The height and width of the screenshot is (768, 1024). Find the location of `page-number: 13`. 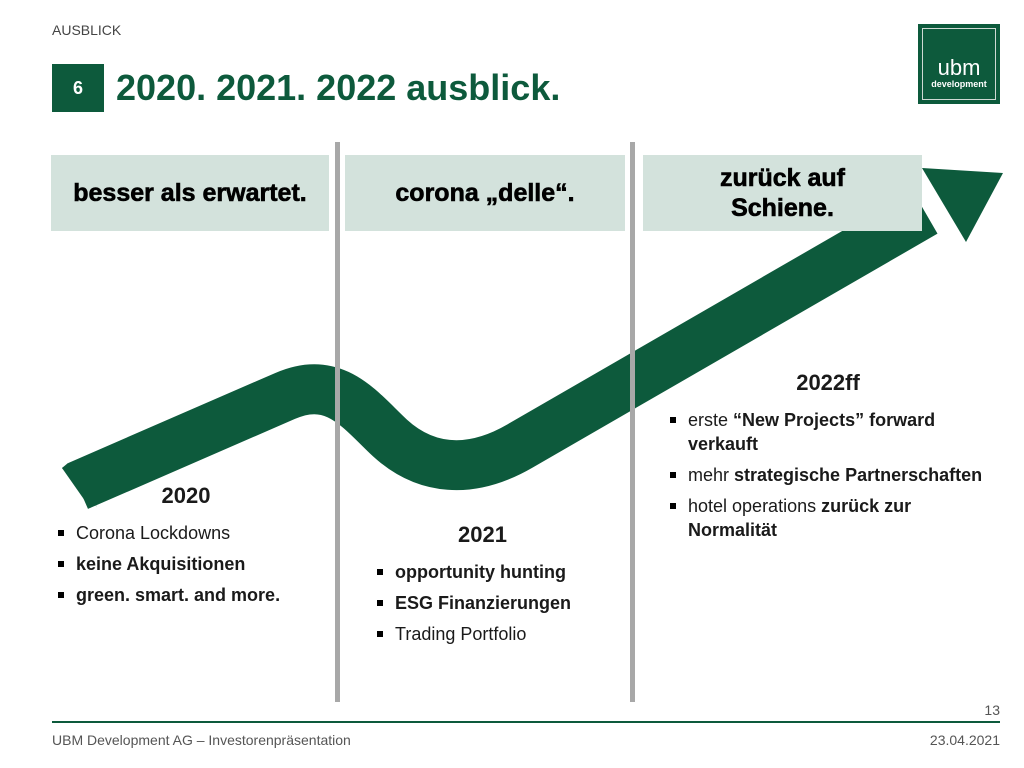

page-number: 13 is located at coordinates (992, 710).